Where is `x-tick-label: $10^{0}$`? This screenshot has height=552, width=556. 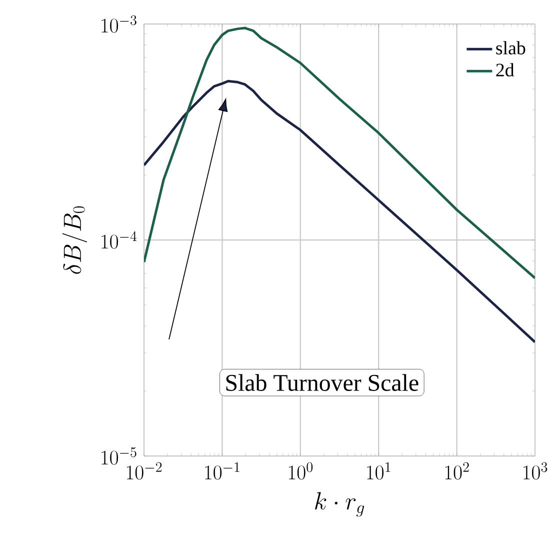
x-tick-label: $10^{0}$ is located at coordinates (300, 471).